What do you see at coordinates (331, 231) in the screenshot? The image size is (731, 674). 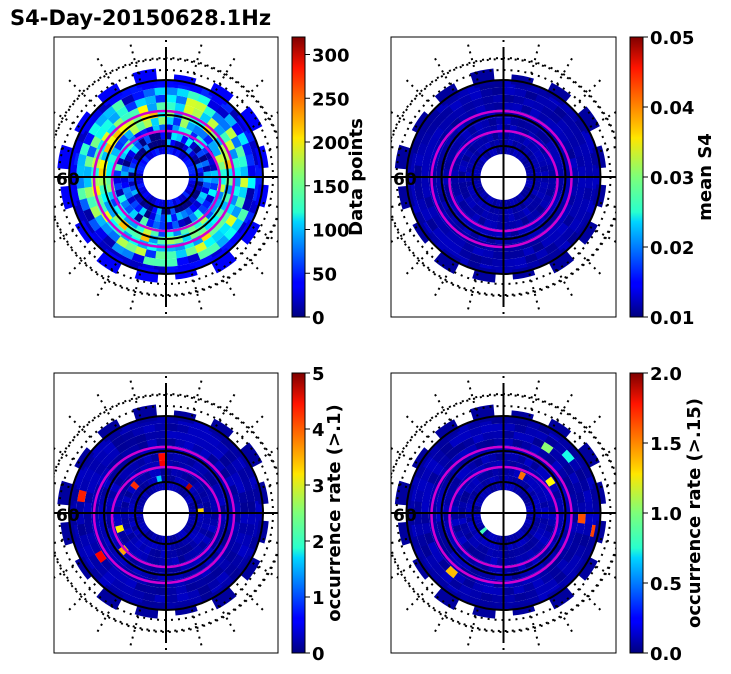 I see `colorbar-tick-label: 100` at bounding box center [331, 231].